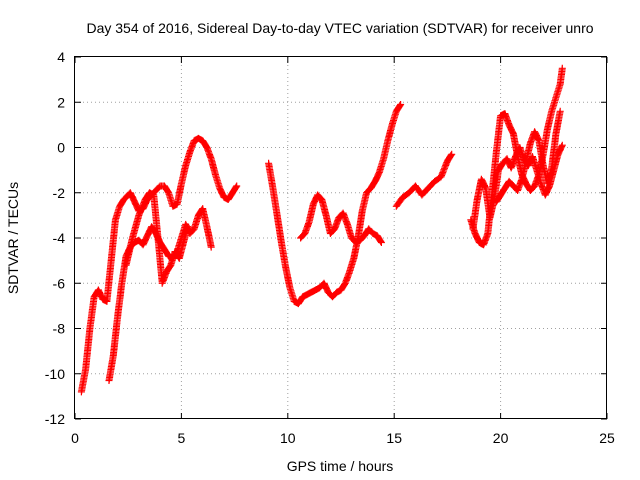  I want to click on x-tick-label: 20, so click(501, 438).